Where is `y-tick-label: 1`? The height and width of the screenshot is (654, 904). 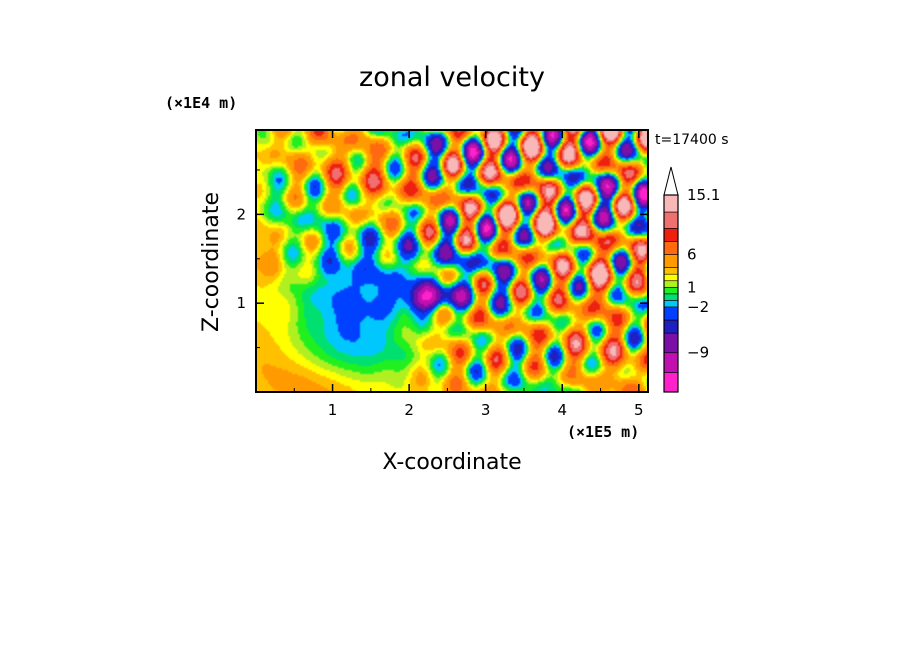 y-tick-label: 1 is located at coordinates (241, 303).